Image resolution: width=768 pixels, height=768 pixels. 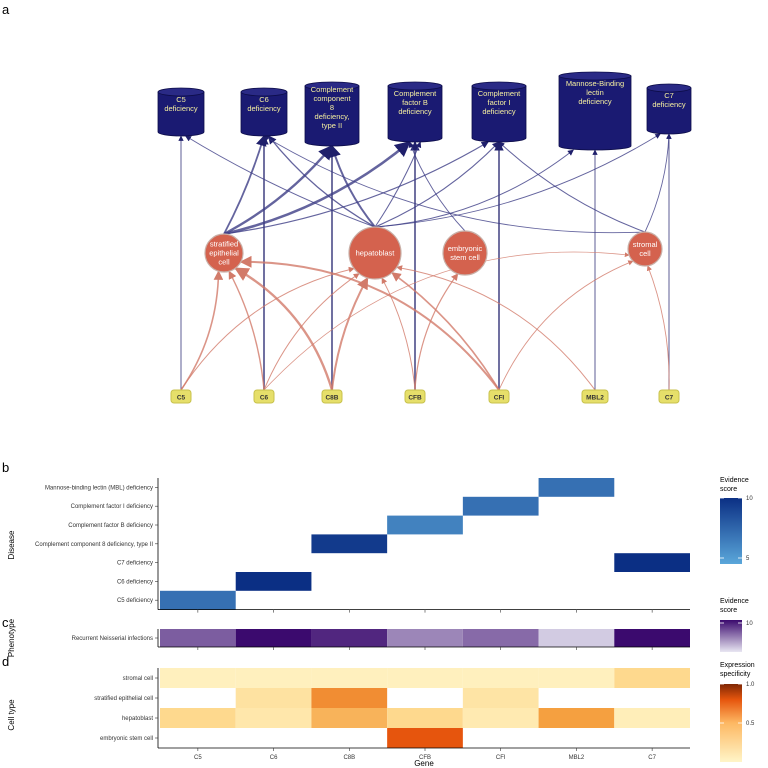 I want to click on gene-node-label: MBL2, so click(x=595, y=398).